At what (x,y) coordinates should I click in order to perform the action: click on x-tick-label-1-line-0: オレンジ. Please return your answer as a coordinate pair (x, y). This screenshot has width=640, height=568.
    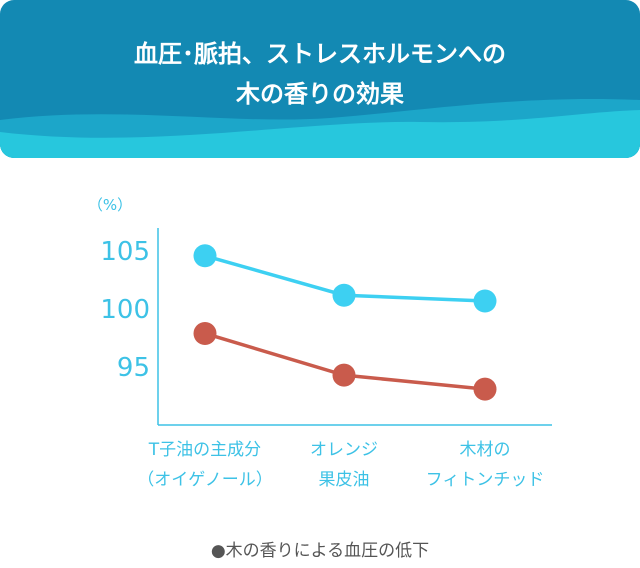
    Looking at the image, I should click on (344, 450).